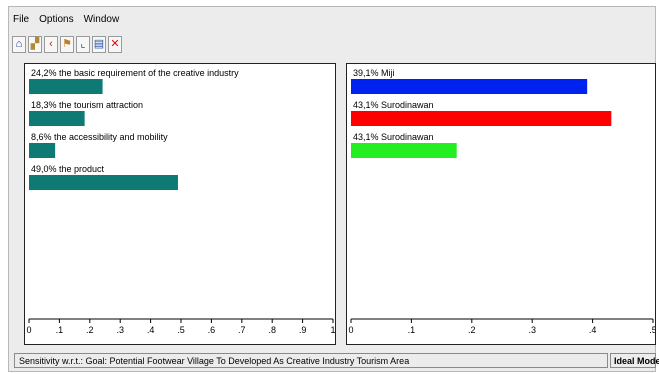  What do you see at coordinates (87, 105) in the screenshot?
I see `bar-label: 18,3% the tourism attraction` at bounding box center [87, 105].